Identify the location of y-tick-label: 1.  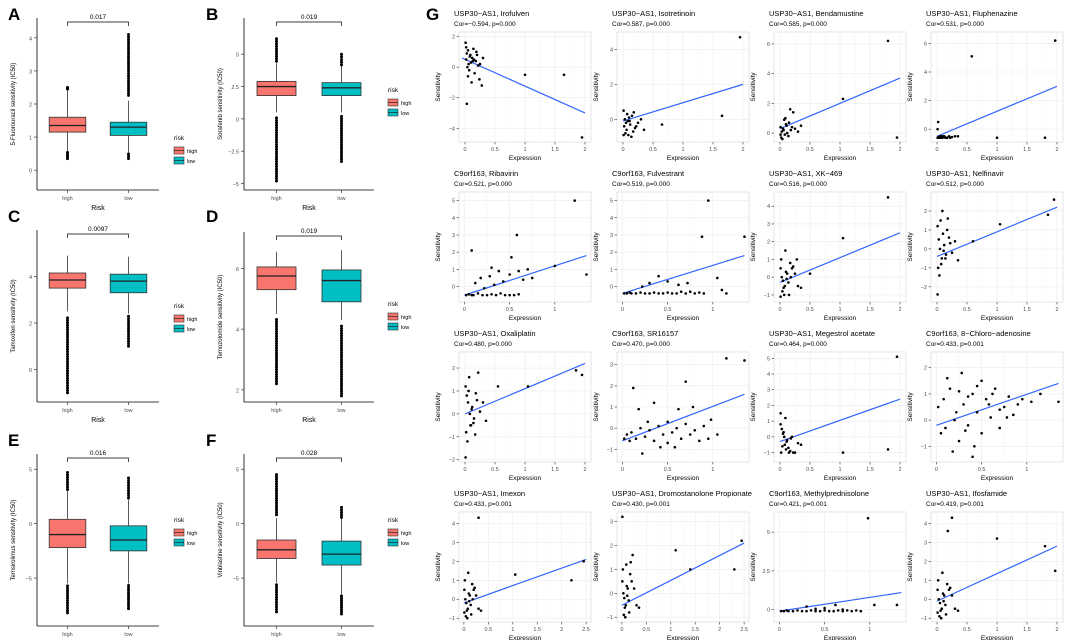
(453, 392).